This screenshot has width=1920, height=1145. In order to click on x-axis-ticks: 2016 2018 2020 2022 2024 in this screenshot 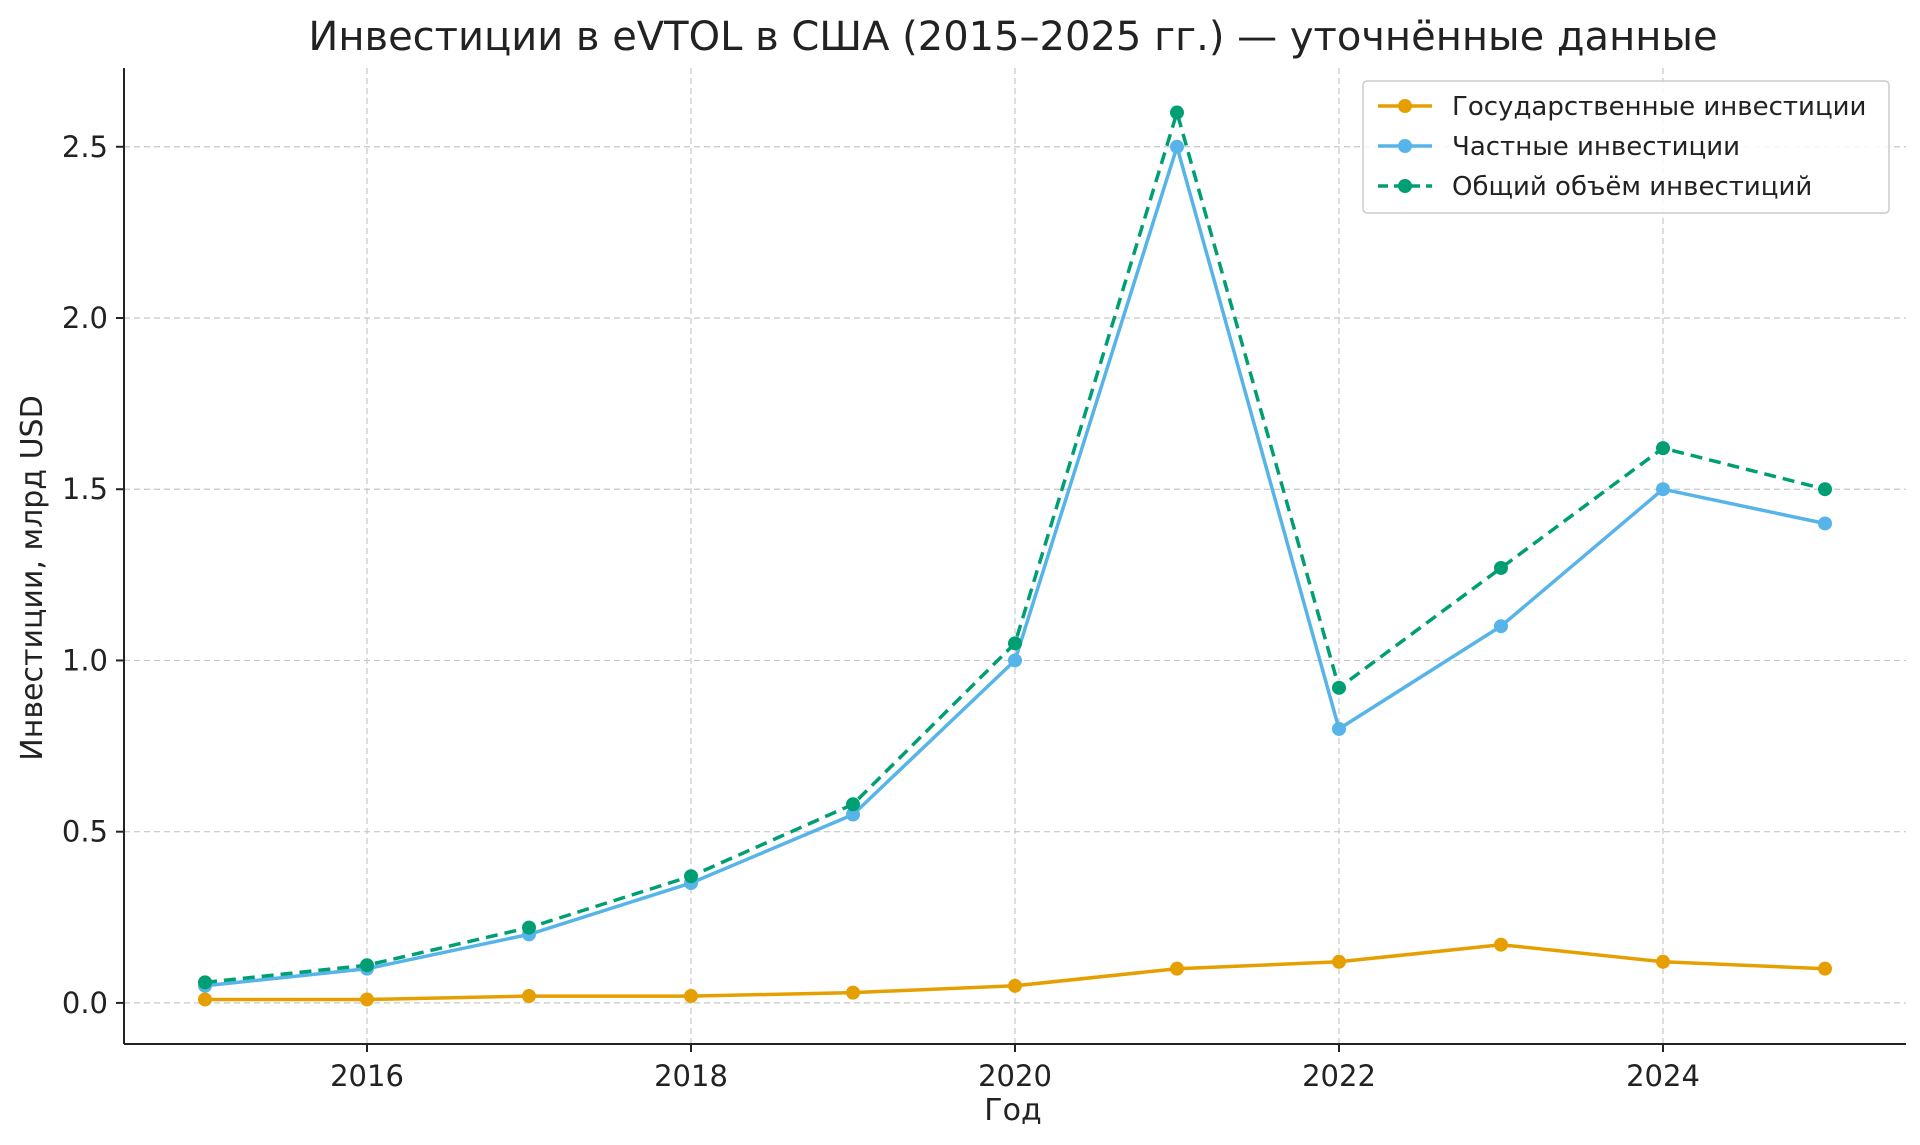, I will do `click(1015, 1068)`.